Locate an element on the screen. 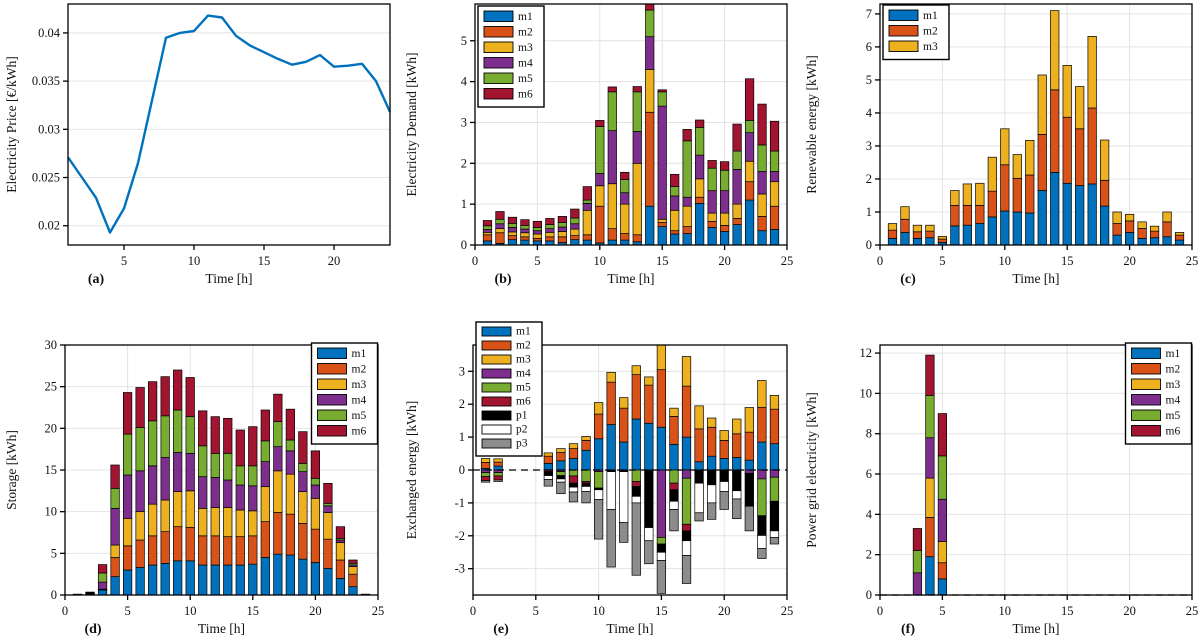 The image size is (1200, 642). y-axis-label: Exchanged energy [kWh] is located at coordinates (411, 470).